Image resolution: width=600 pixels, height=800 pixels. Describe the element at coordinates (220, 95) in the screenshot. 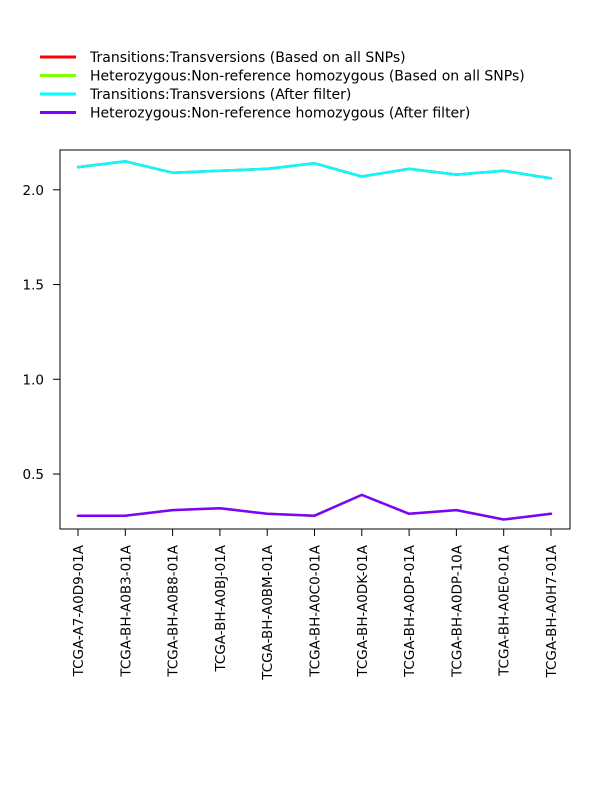

I see `legend-label-3: Transitions:Transversions (After filter)` at that location.